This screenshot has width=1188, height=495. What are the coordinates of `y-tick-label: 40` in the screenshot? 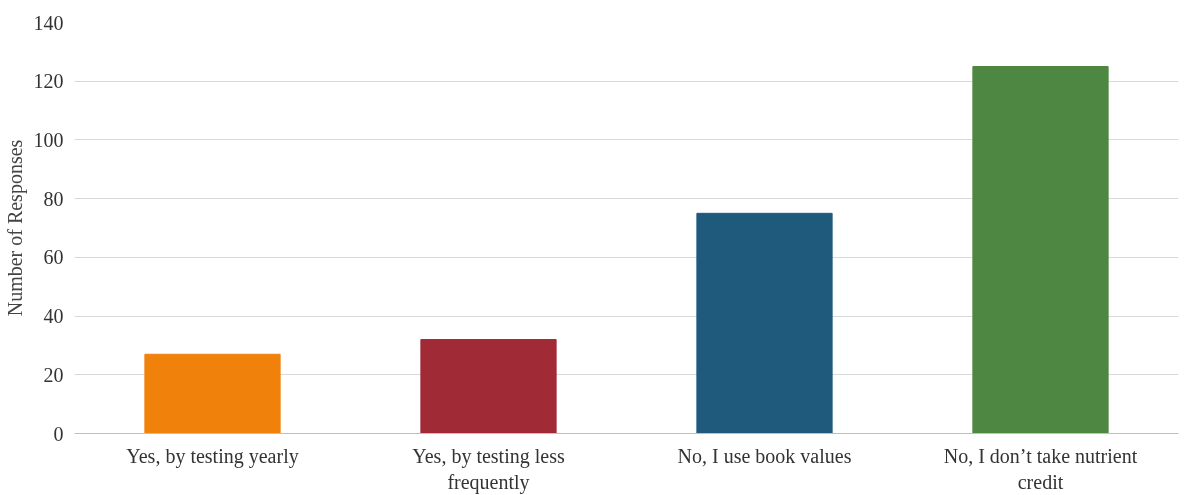 It's located at (53, 316).